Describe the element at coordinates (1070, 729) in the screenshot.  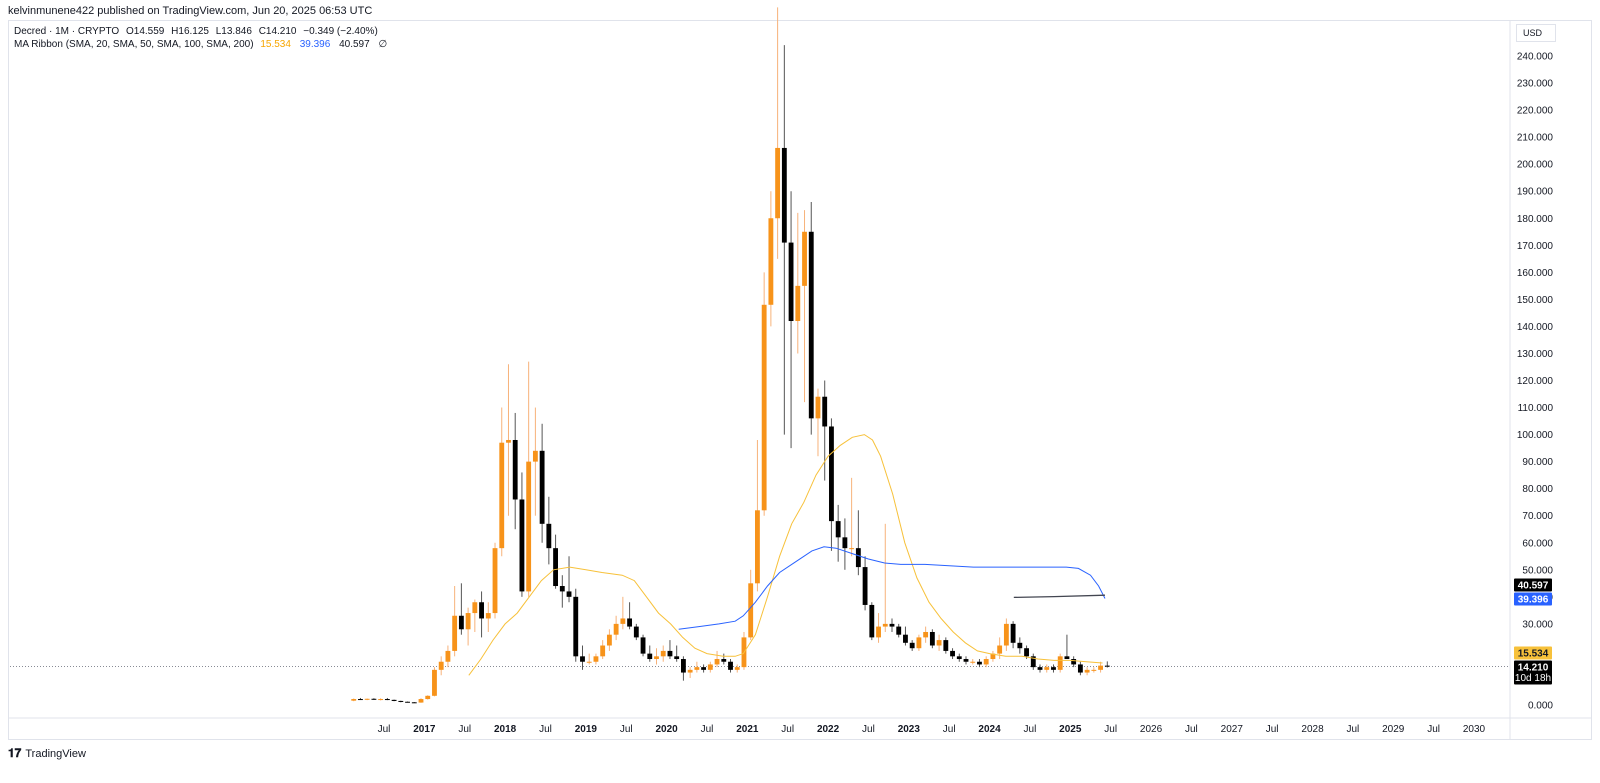
I see `x-tick-label: 2025` at that location.